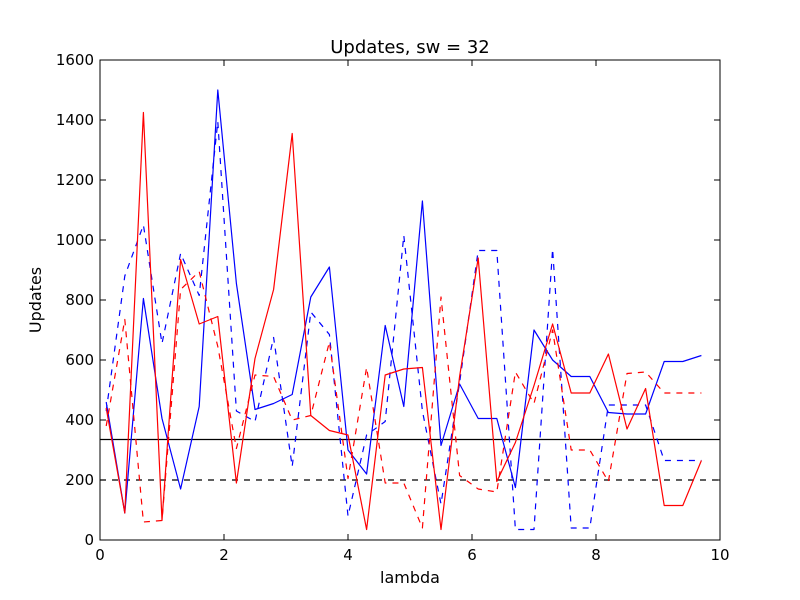 The image size is (800, 600). Describe the element at coordinates (89, 540) in the screenshot. I see `y-tick-label: 0` at that location.